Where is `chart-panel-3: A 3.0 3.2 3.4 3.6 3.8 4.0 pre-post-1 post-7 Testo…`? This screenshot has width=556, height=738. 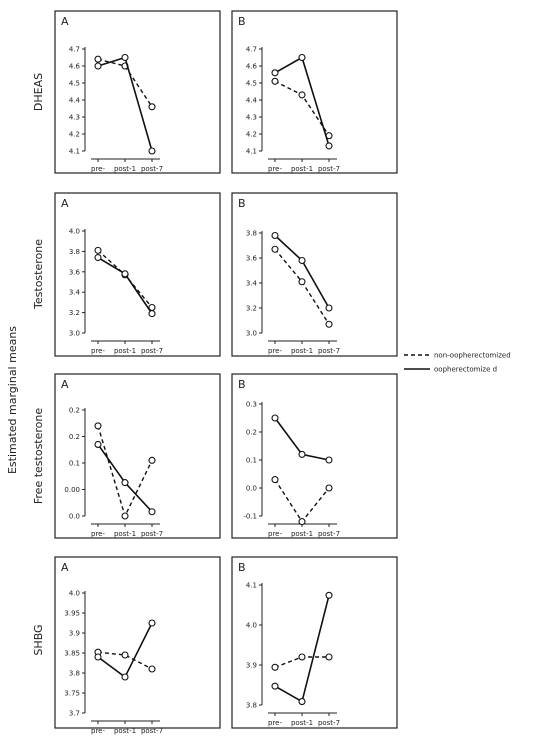 chart-panel-3: A 3.0 3.2 3.4 3.6 3.8 4.0 pre-post-1 post-7 Testo… is located at coordinates (126, 274).